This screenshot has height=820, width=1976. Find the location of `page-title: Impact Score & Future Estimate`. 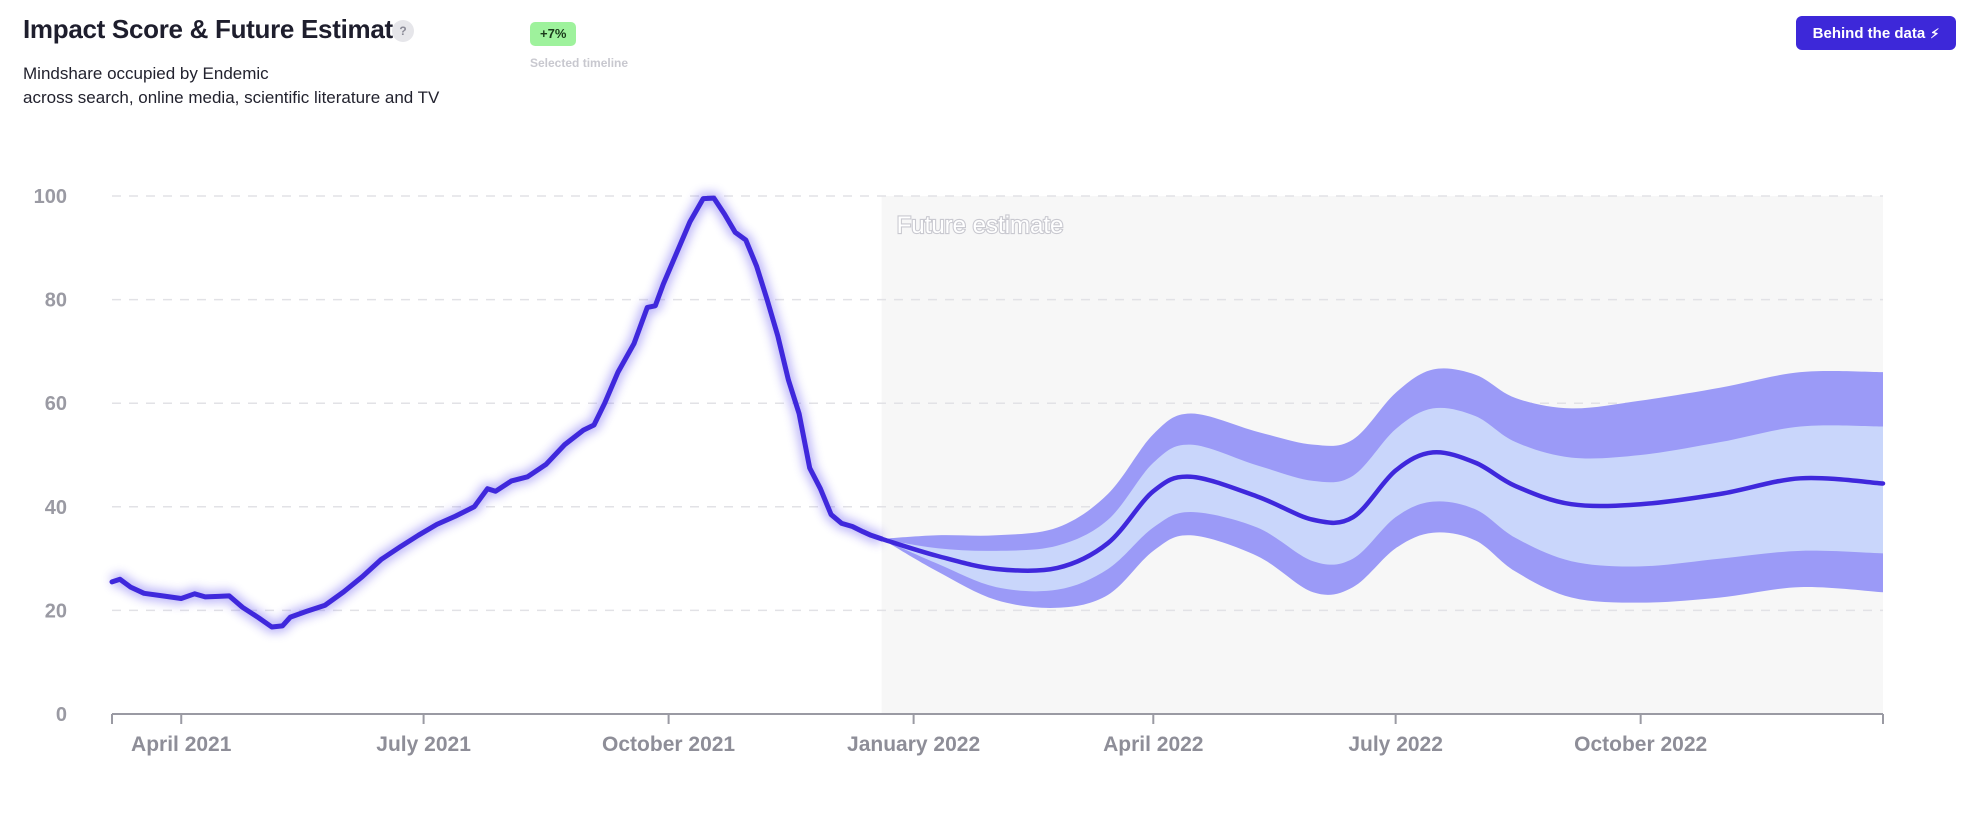

page-title: Impact Score & Future Estimate is located at coordinates (215, 29).